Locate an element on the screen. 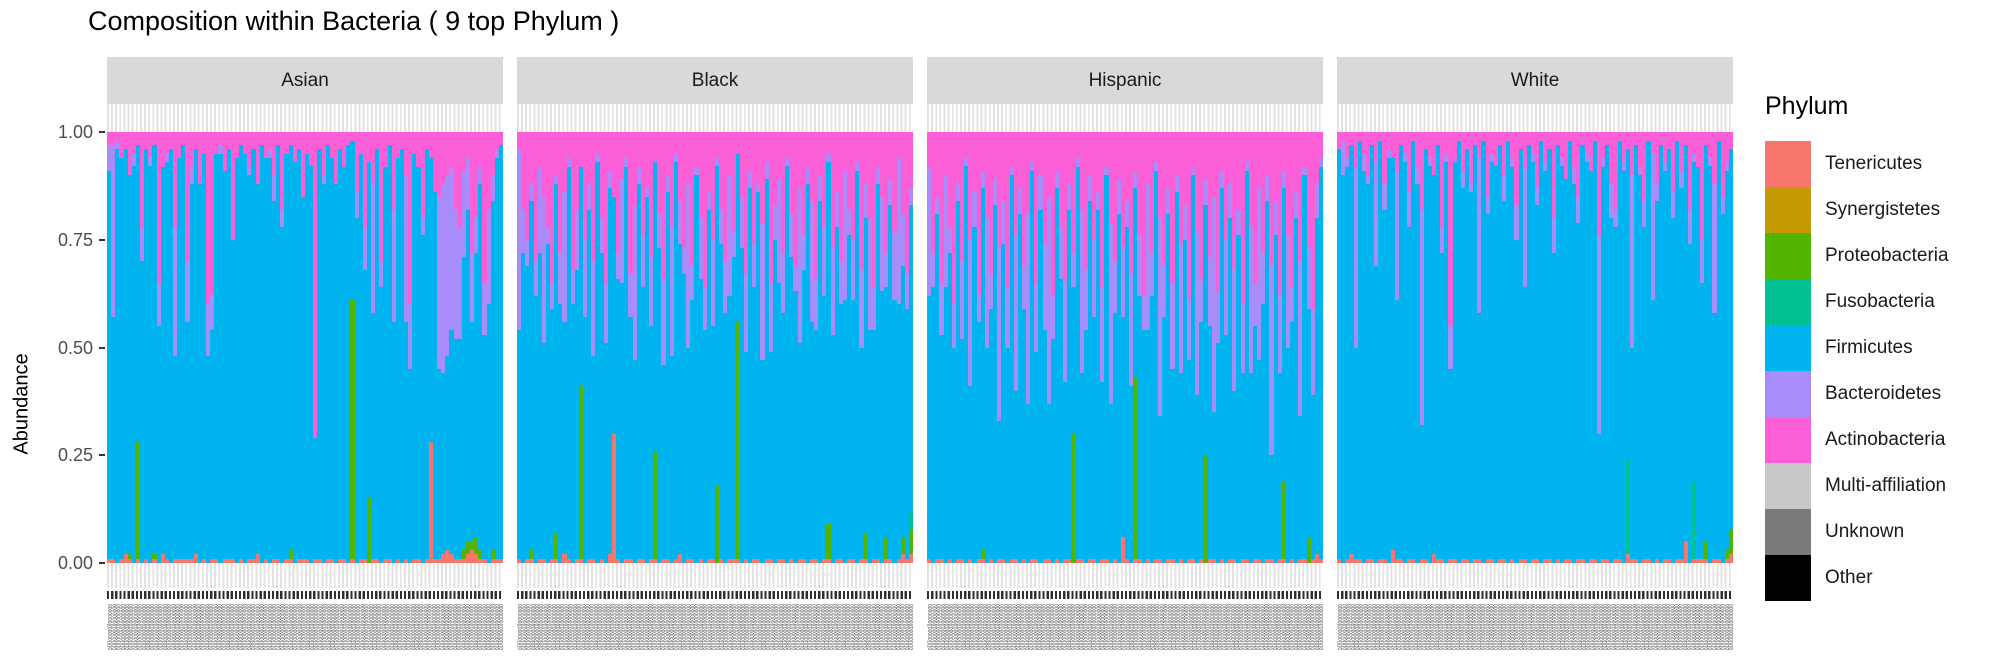 The width and height of the screenshot is (2016, 672). panel-background is located at coordinates (1535, 346).